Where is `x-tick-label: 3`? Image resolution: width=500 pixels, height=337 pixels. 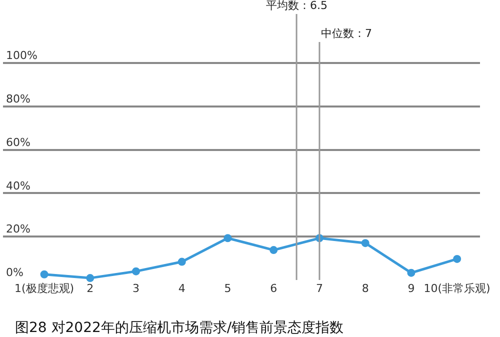
x-tick-label: 3 is located at coordinates (136, 288).